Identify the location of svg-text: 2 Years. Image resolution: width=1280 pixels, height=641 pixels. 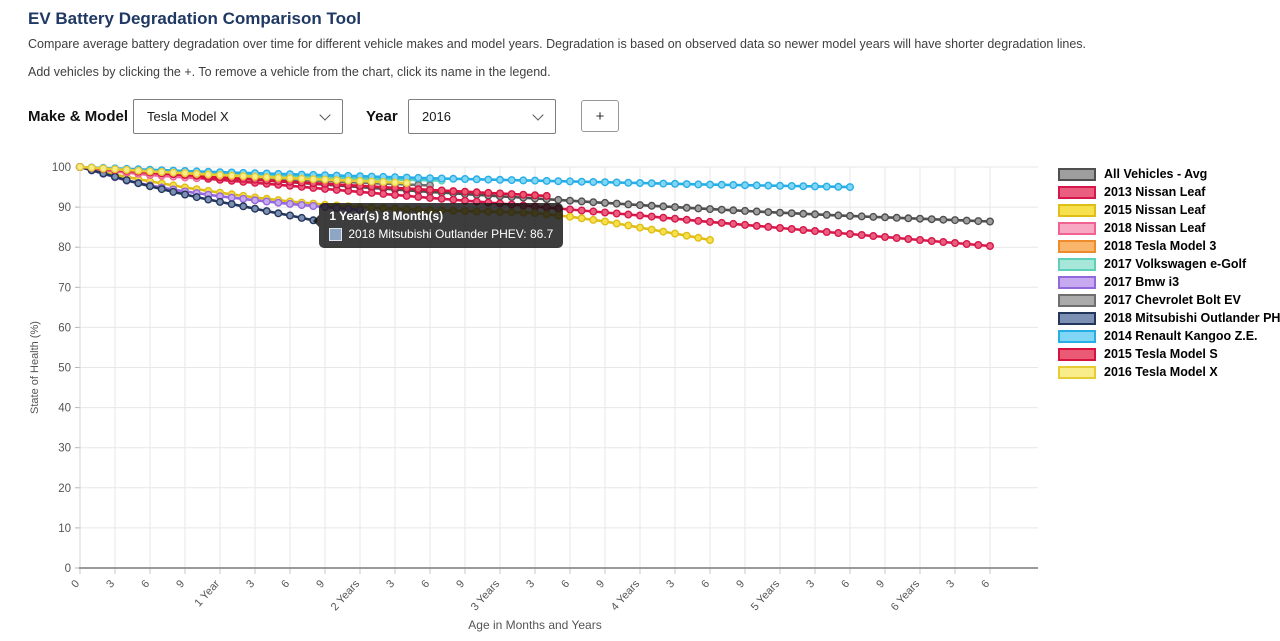
(346, 596).